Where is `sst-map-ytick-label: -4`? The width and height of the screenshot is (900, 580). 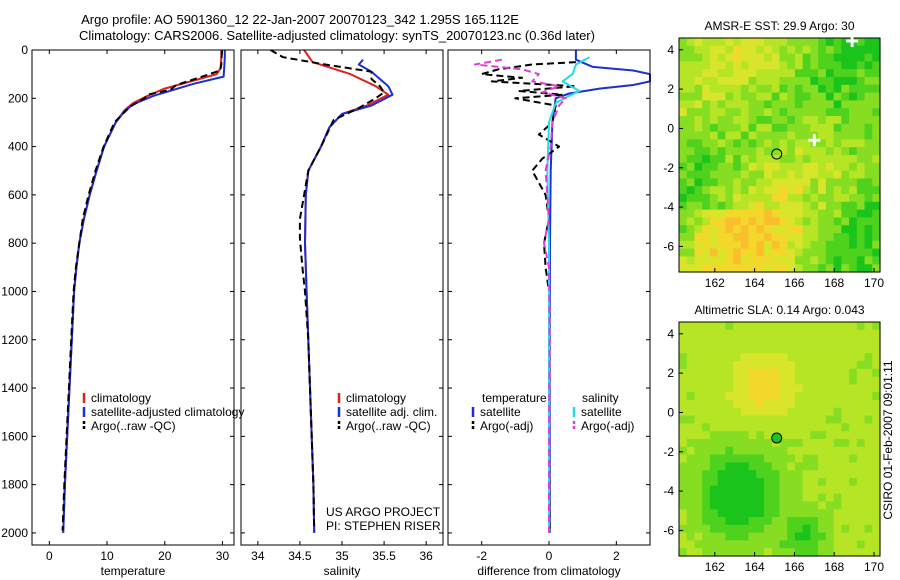 sst-map-ytick-label: -4 is located at coordinates (668, 207).